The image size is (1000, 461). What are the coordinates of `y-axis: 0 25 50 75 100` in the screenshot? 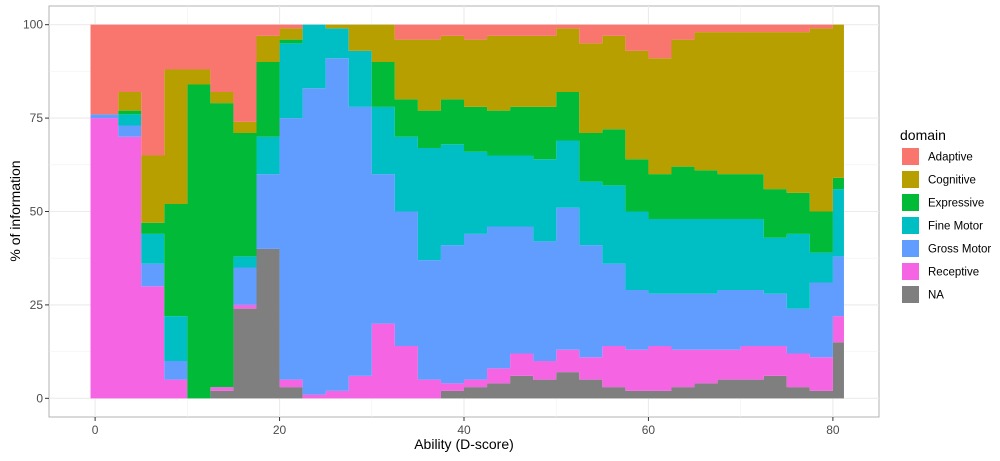 It's located at (36, 211).